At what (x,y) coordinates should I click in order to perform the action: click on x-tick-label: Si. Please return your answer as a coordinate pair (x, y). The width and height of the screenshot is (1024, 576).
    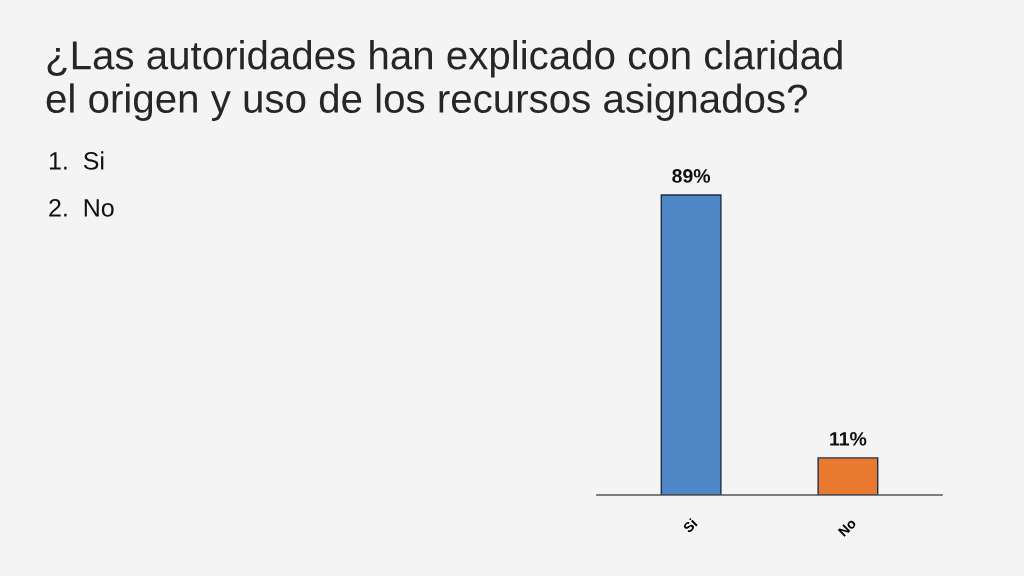
    Looking at the image, I should click on (690, 525).